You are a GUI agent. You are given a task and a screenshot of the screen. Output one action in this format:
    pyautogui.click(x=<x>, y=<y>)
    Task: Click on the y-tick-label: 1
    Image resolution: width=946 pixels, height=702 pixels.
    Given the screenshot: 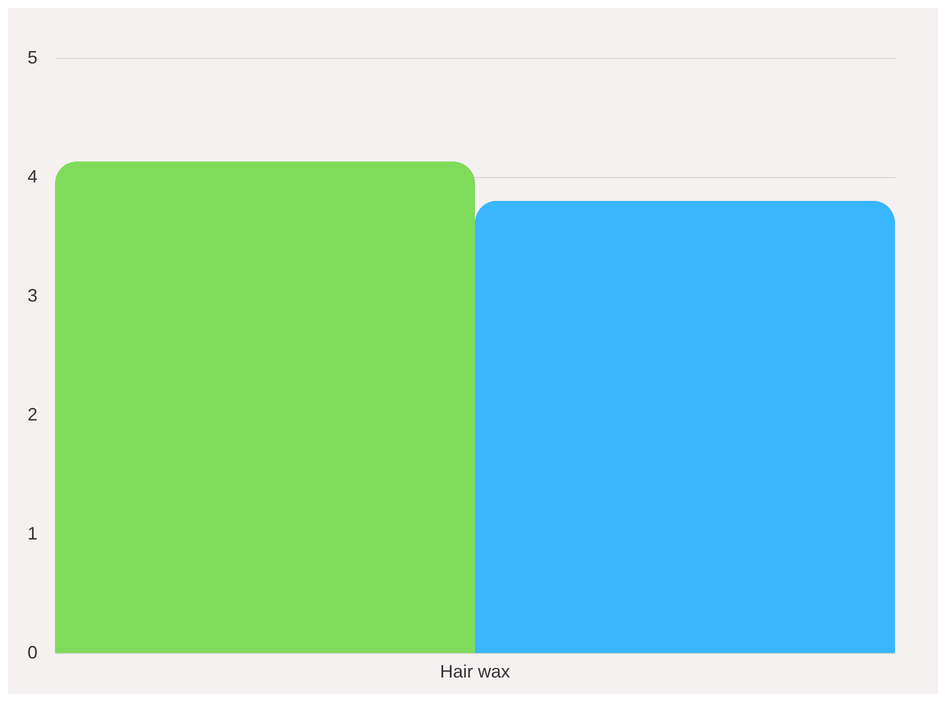 What is the action you would take?
    pyautogui.click(x=32, y=534)
    